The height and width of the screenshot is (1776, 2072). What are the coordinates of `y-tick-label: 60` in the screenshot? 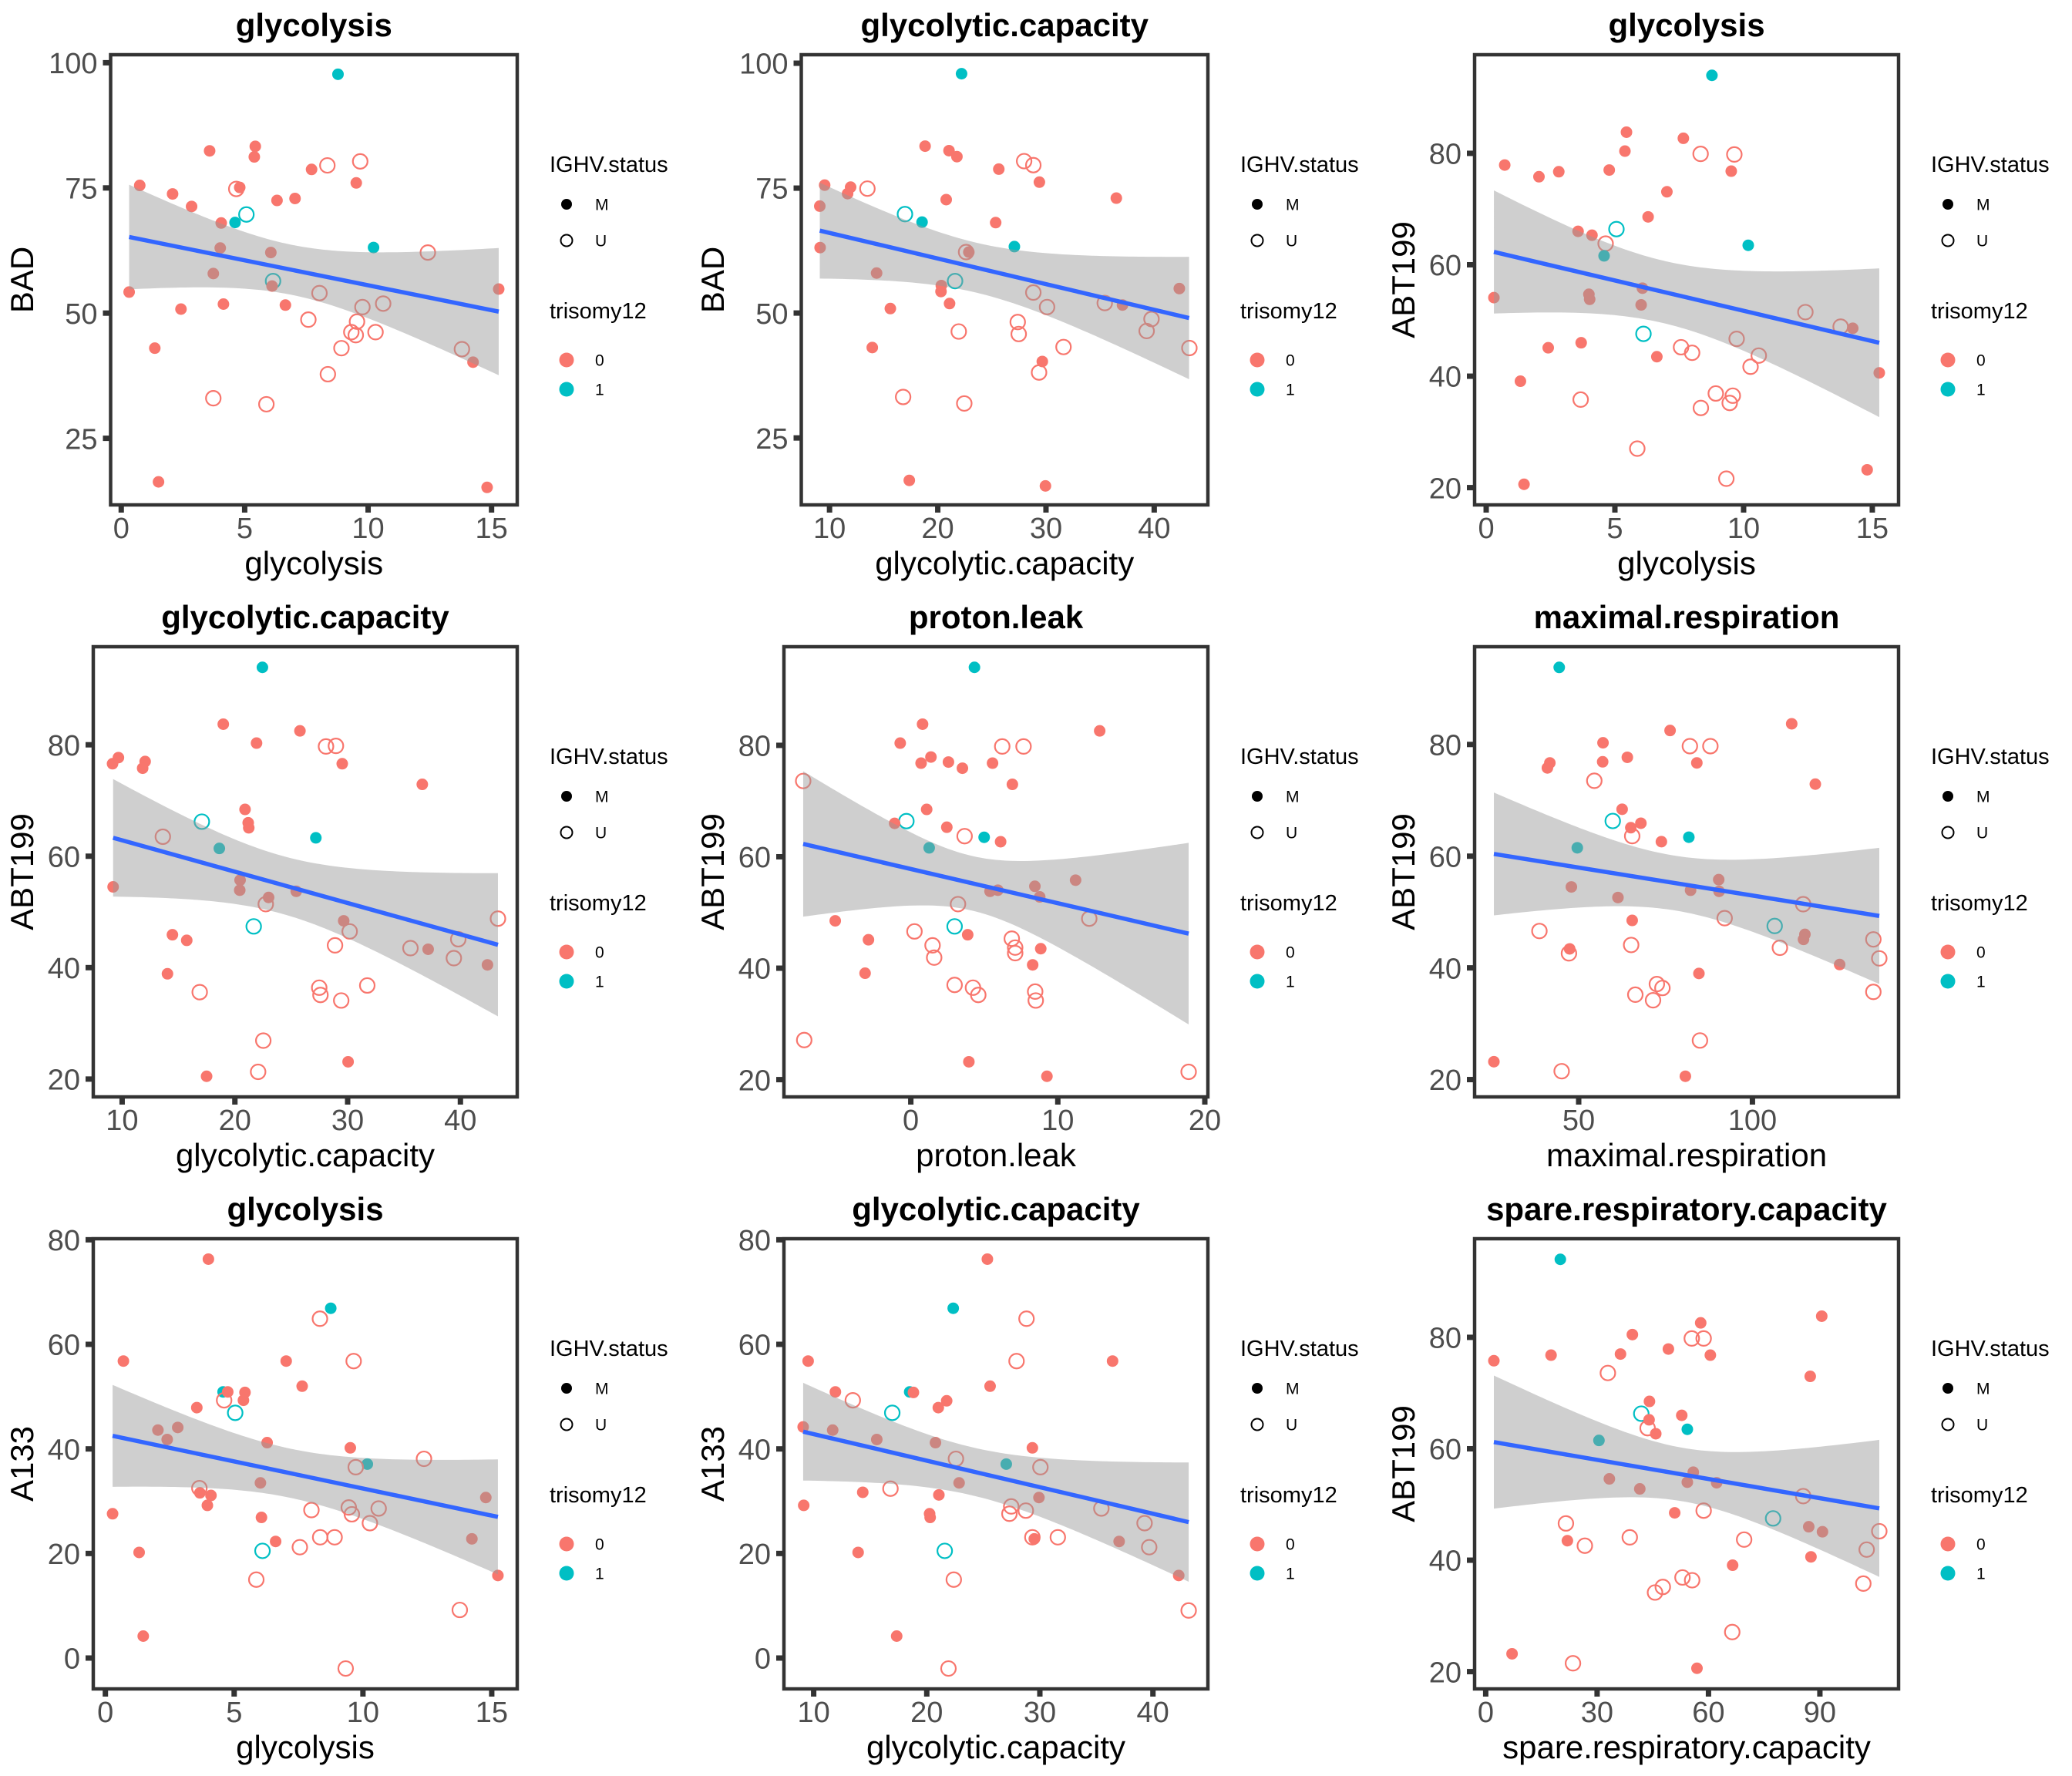 It's located at (64, 1346).